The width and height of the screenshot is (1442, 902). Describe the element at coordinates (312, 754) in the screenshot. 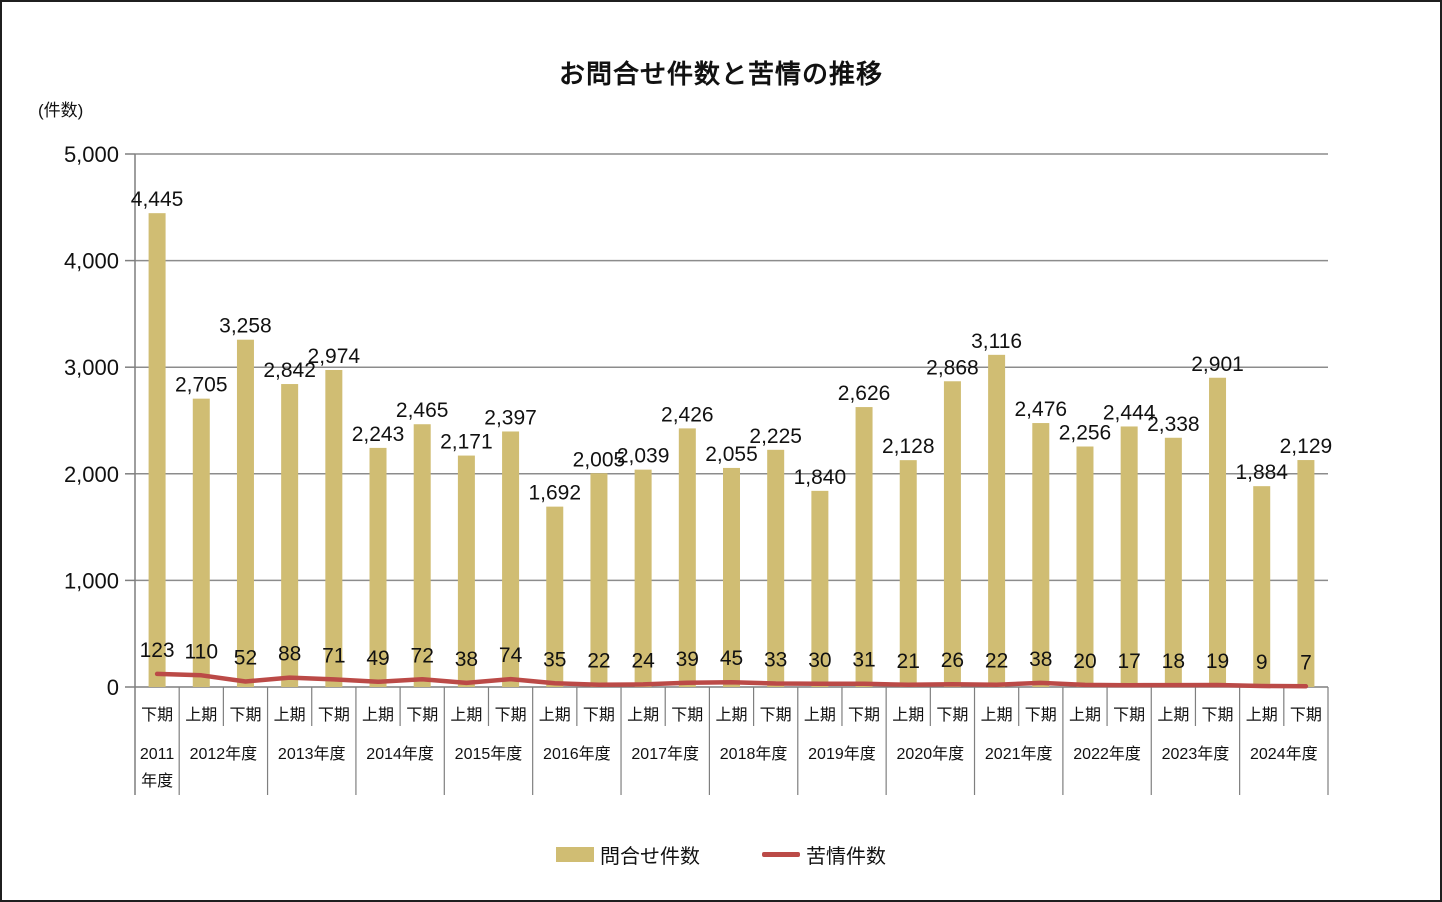

I see `x-axis-year-label: 2013年度` at that location.